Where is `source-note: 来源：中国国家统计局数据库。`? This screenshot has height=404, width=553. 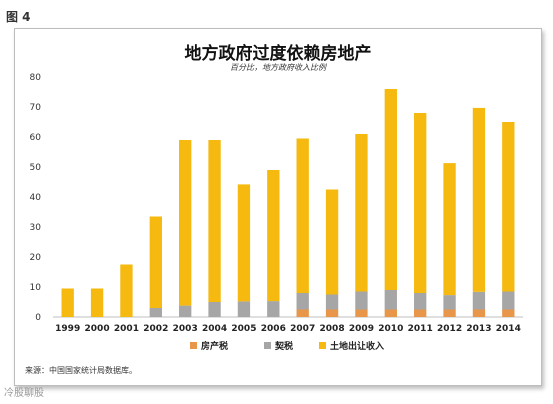 source-note: 来源：中国国家统计局数据库。 is located at coordinates (81, 370).